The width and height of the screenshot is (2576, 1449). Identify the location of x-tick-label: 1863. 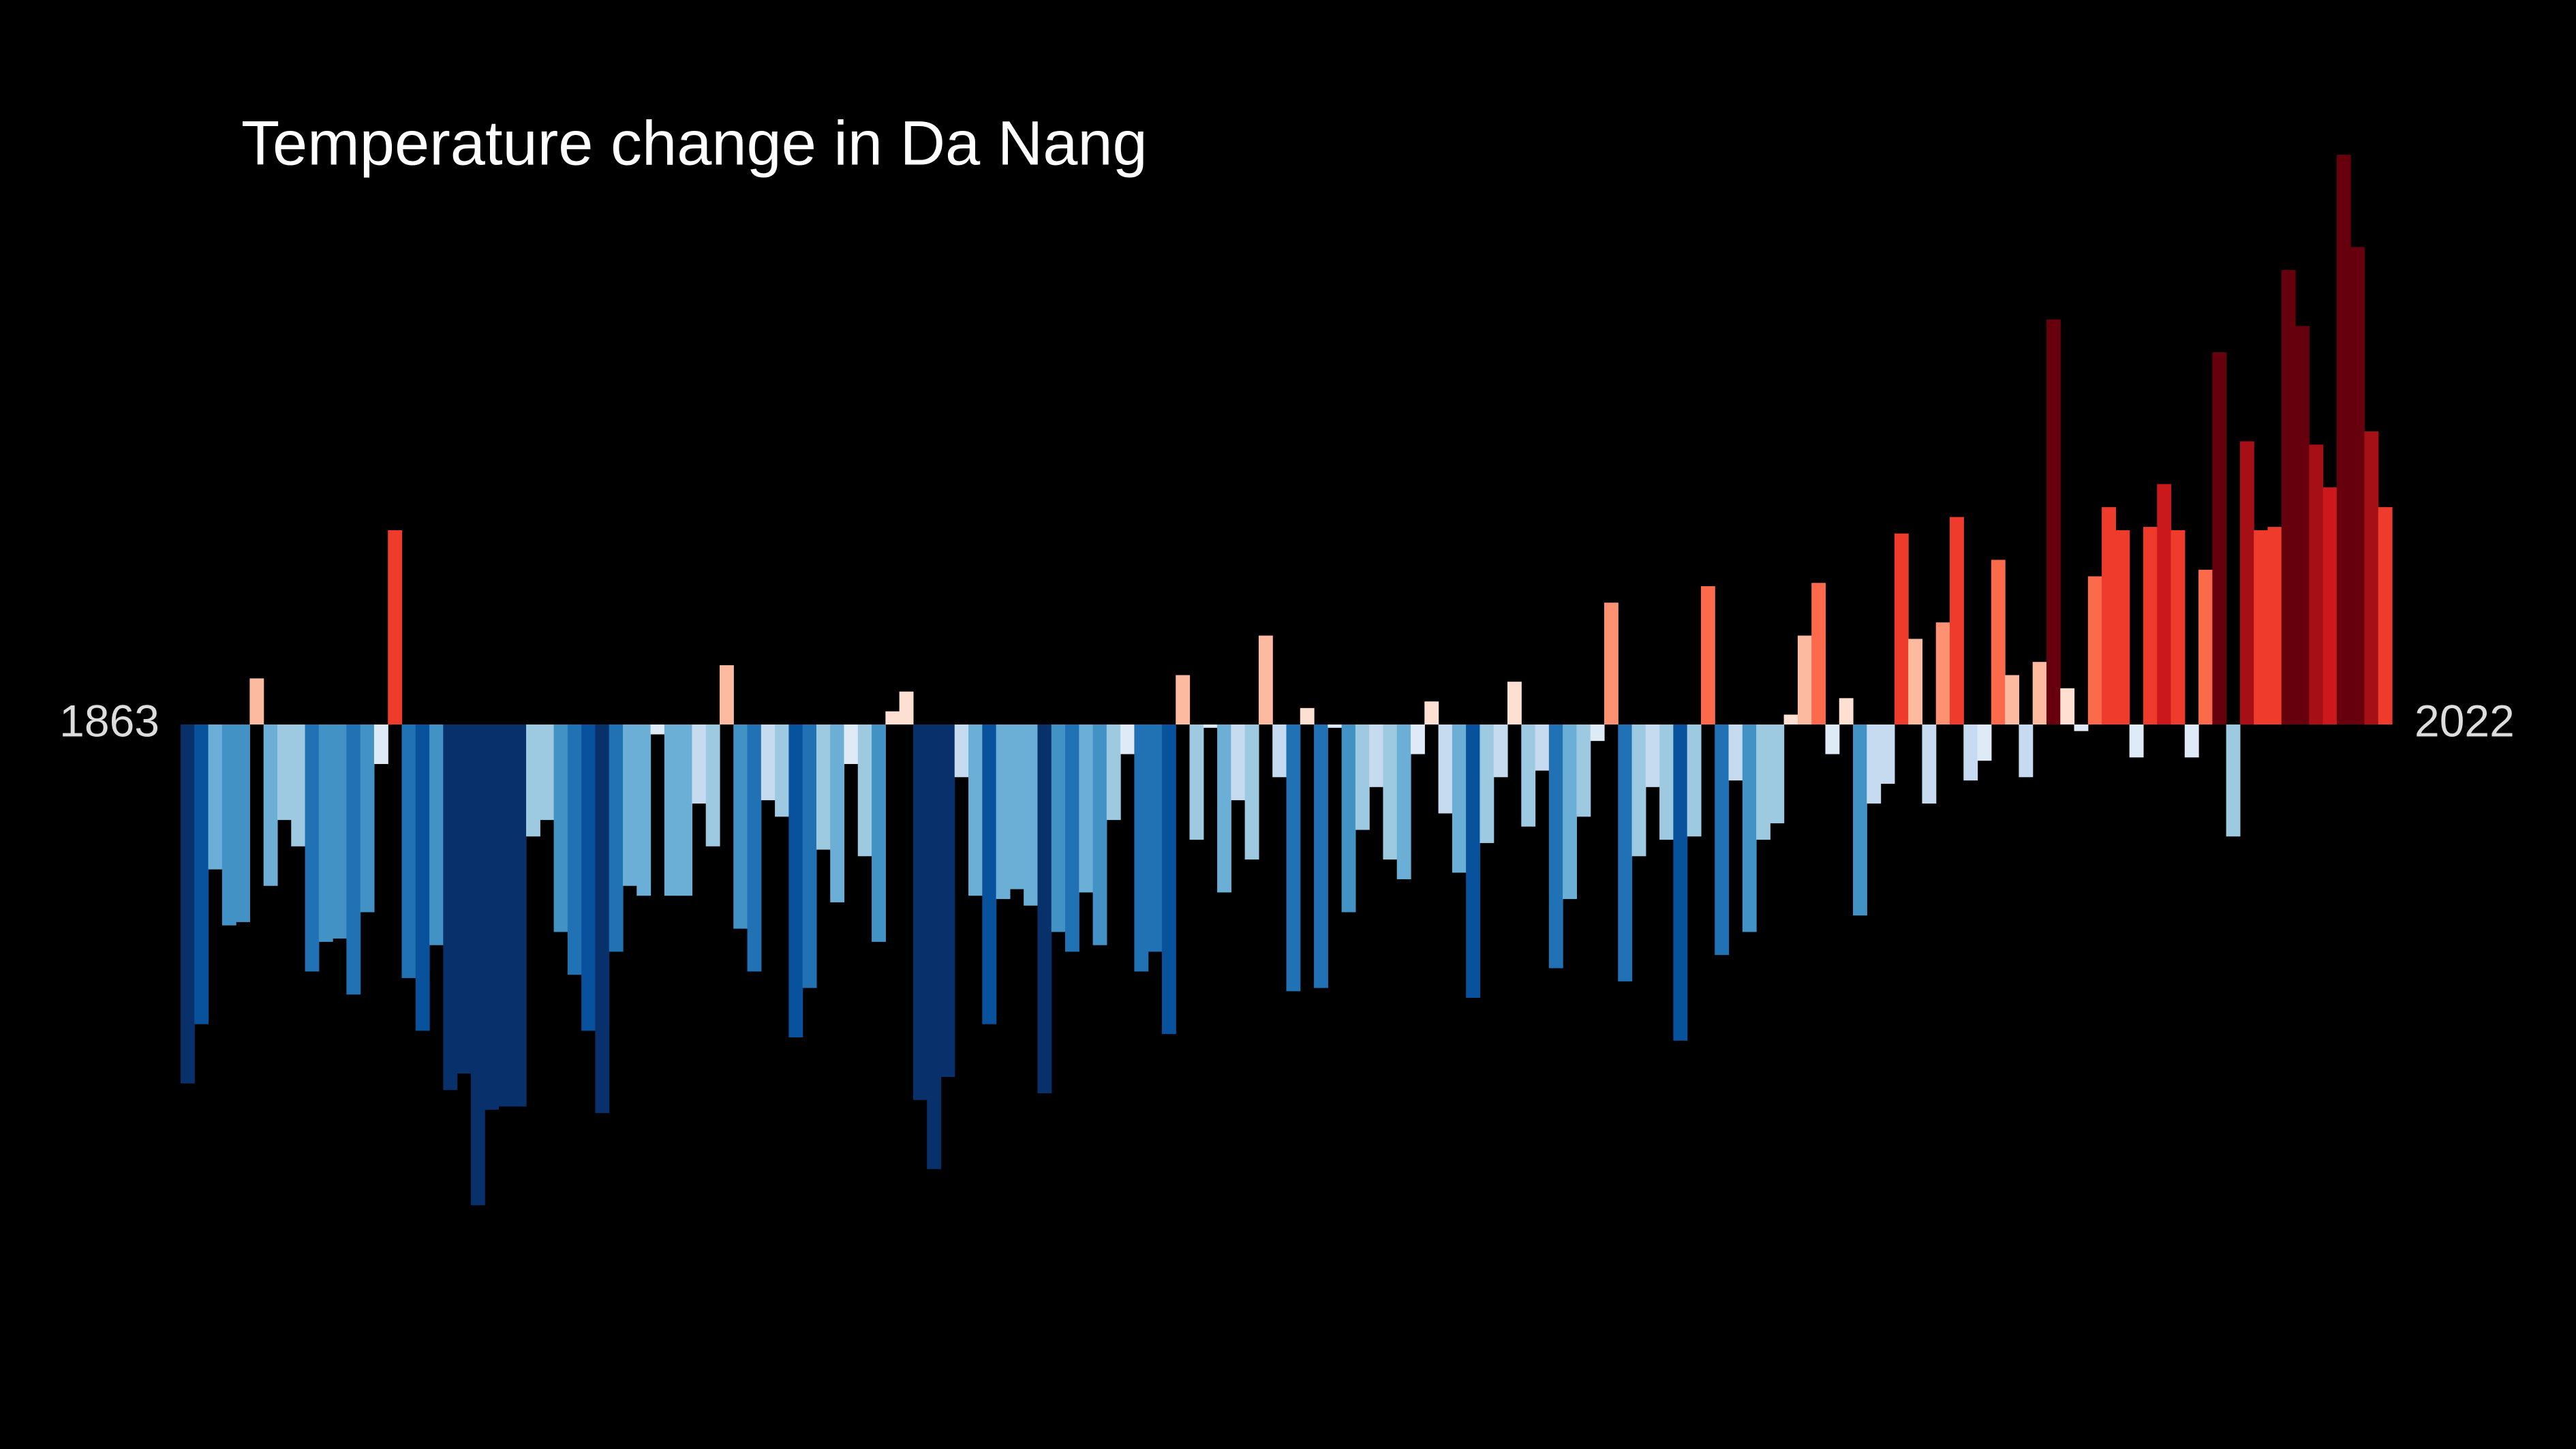
(109, 721).